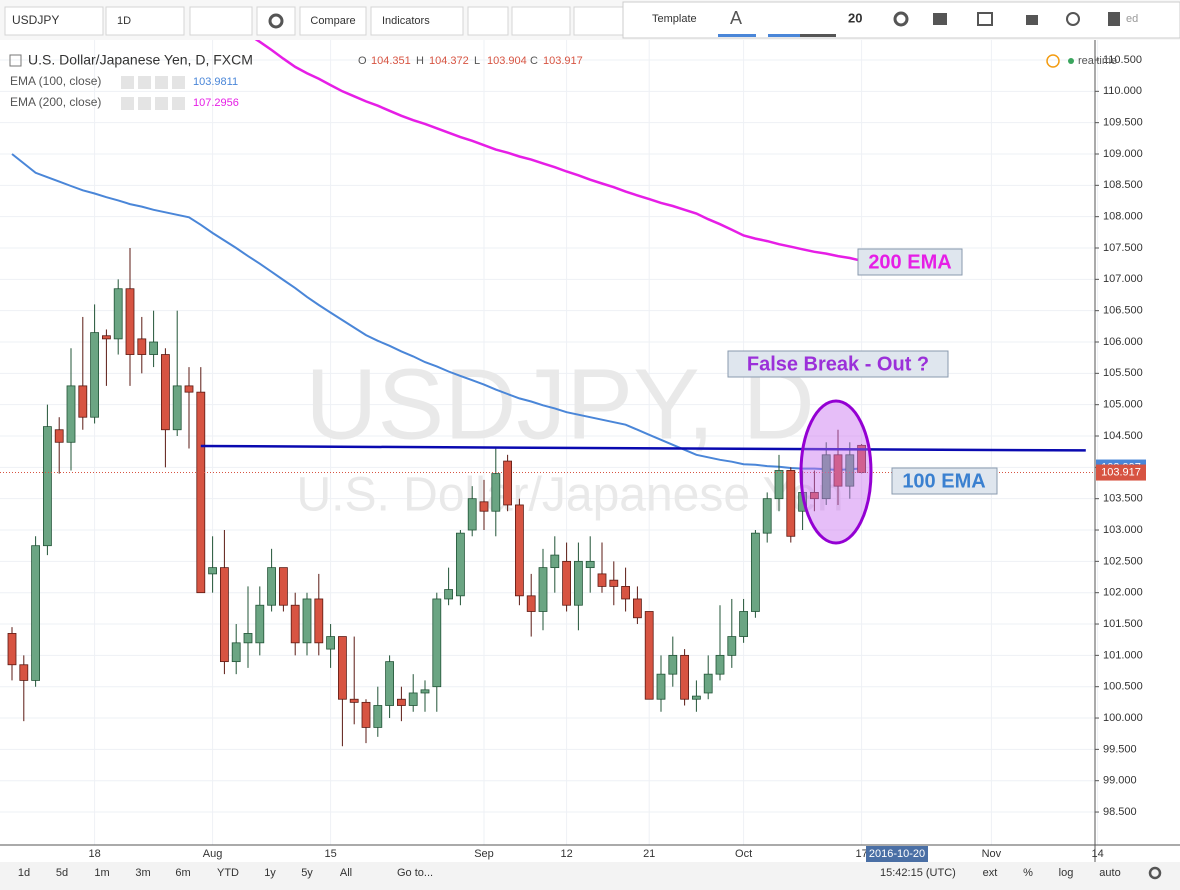 The image size is (1180, 890). I want to click on legend-close: 103.917, so click(563, 61).